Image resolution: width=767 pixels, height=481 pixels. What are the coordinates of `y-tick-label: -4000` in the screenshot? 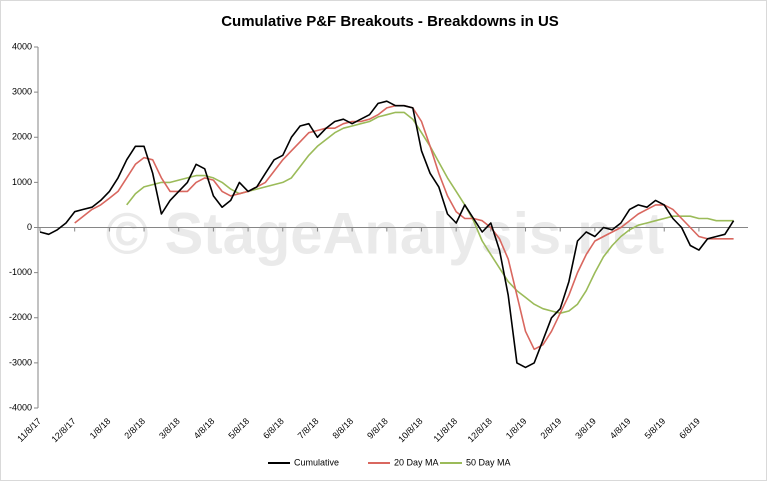 It's located at (20, 407).